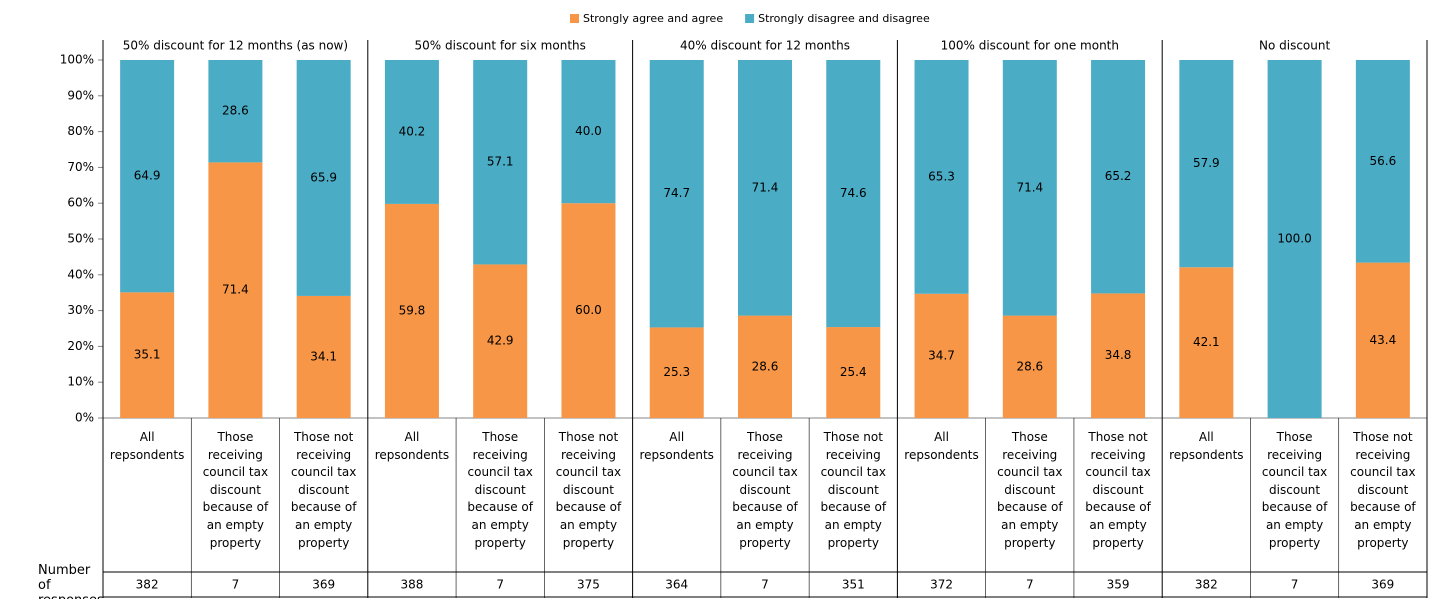 The height and width of the screenshot is (599, 1435). I want to click on data-label: 40.2, so click(412, 131).